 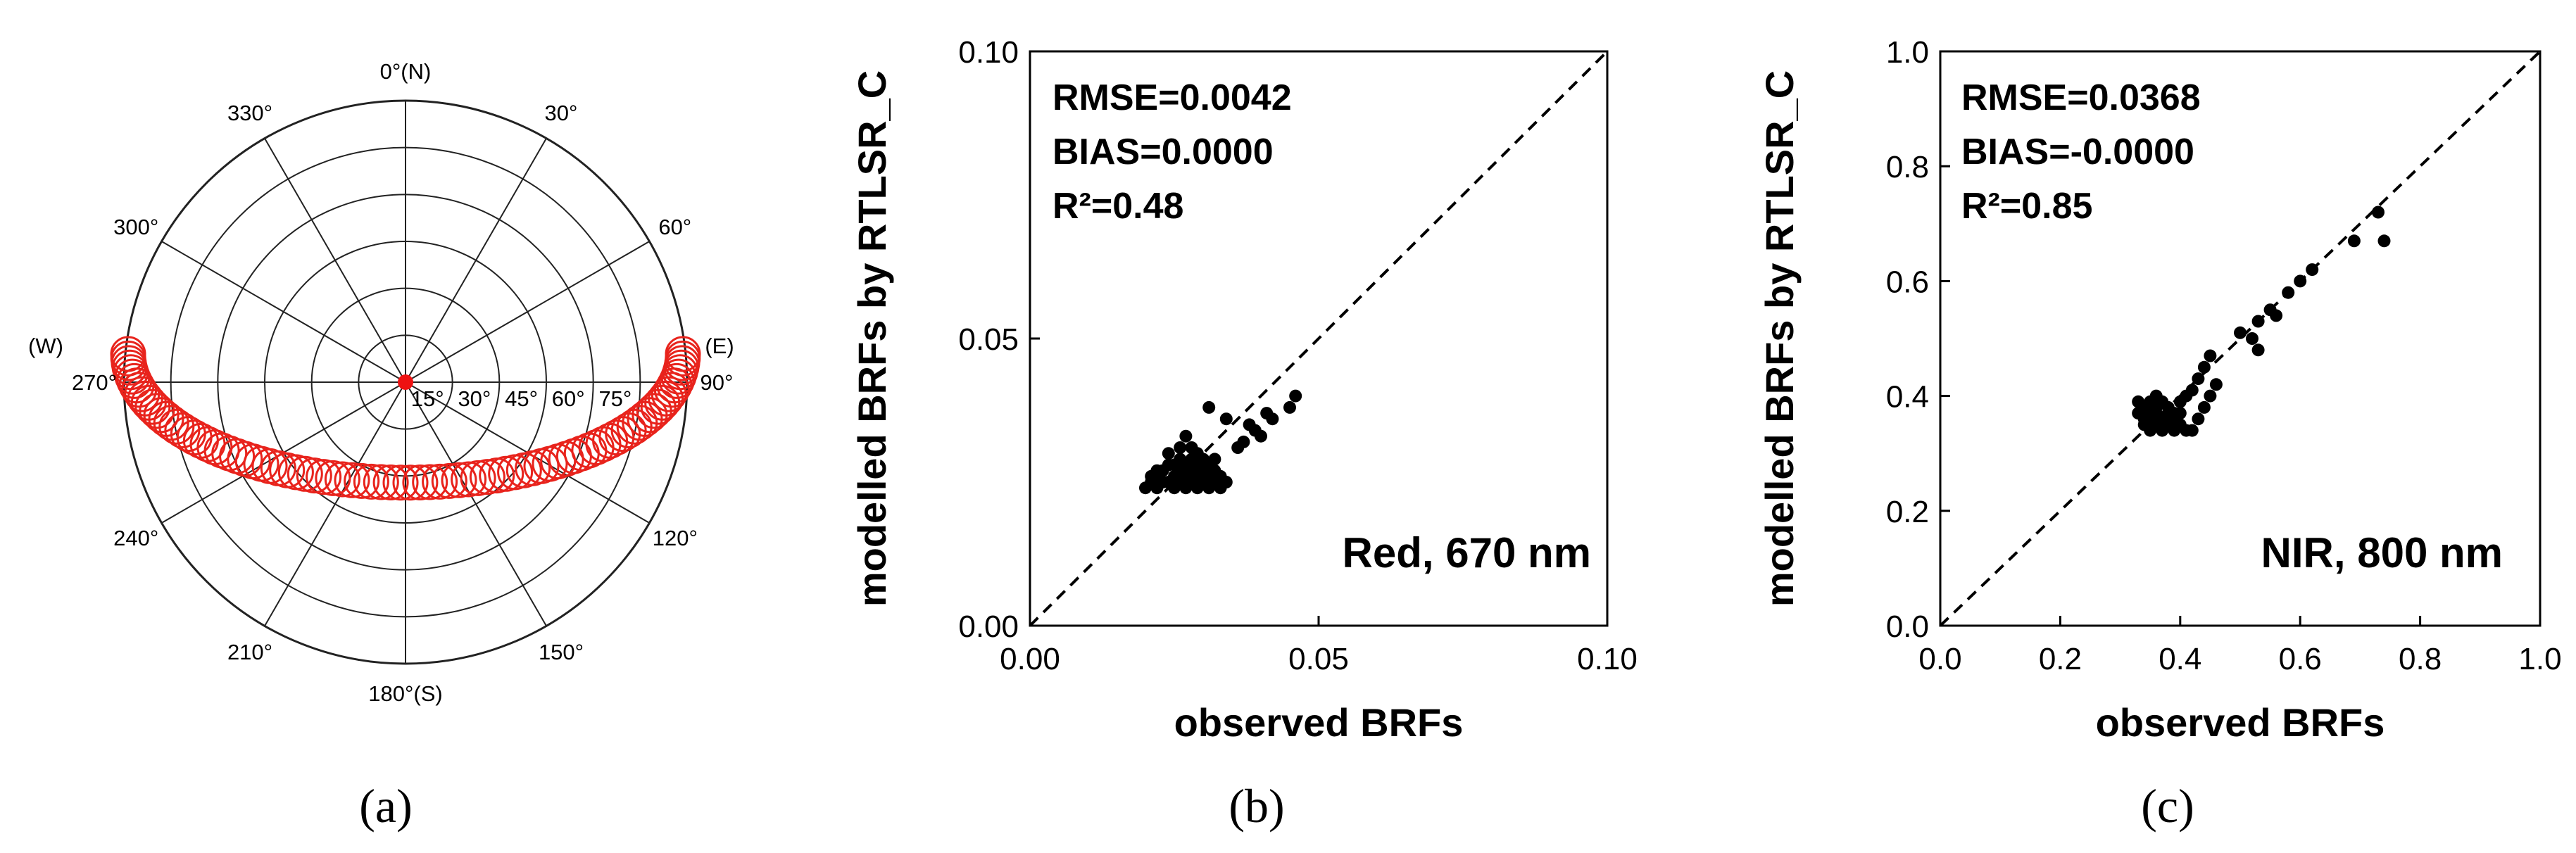 I want to click on y-tick-label: 1.0, so click(x=1907, y=53).